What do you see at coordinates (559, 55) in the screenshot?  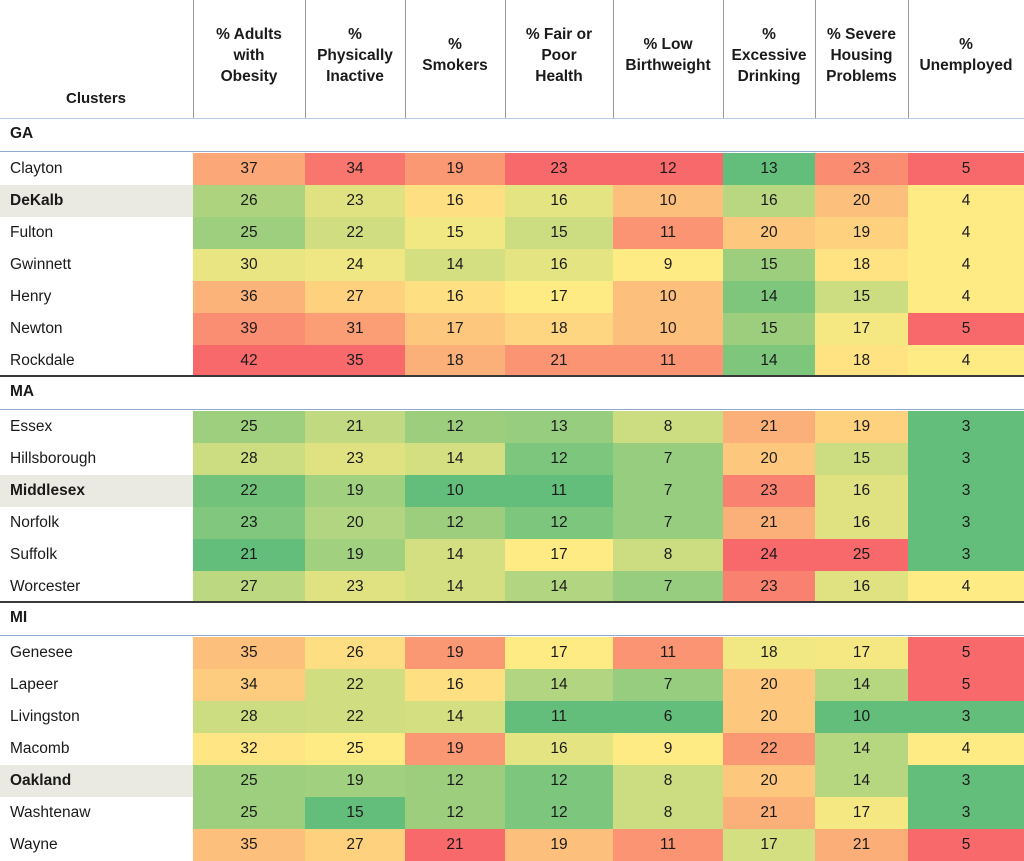 I see `column-header: % Fair or Poor Health` at bounding box center [559, 55].